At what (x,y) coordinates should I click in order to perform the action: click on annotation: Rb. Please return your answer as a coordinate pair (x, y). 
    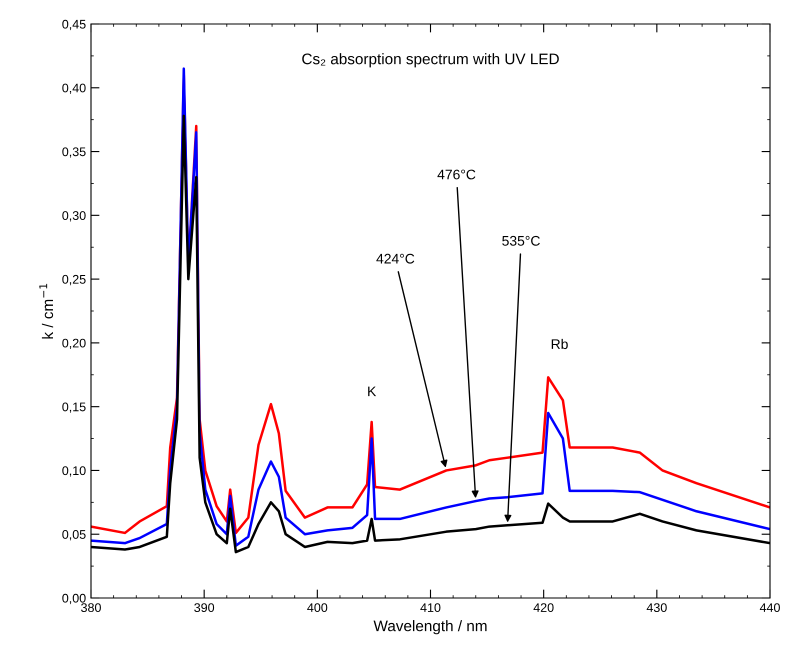
    Looking at the image, I should click on (560, 344).